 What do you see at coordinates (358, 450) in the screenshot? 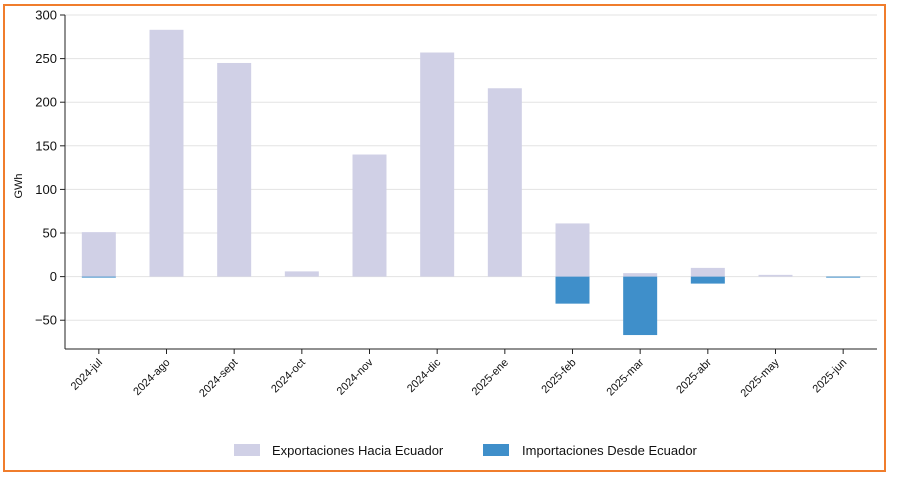
I see `legend-label-exportaciones: Exportaciones Hacia Ecuador` at bounding box center [358, 450].